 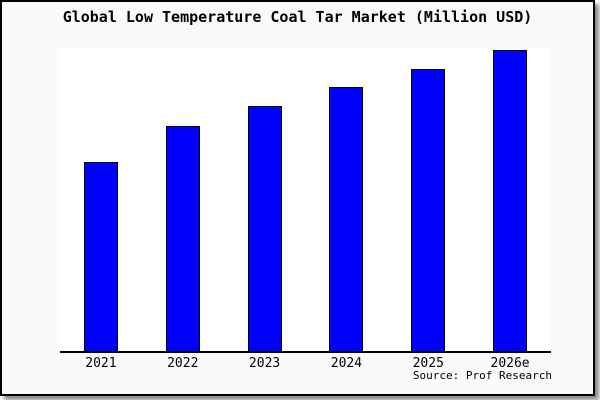 I want to click on x-axis-labels: 2021 2022 2023 2024 2025 2026e, so click(x=305, y=364).